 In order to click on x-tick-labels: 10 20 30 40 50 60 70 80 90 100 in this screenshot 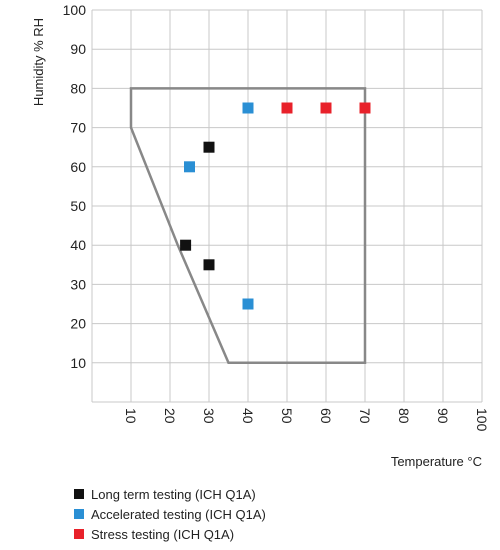, I will do `click(306, 420)`.